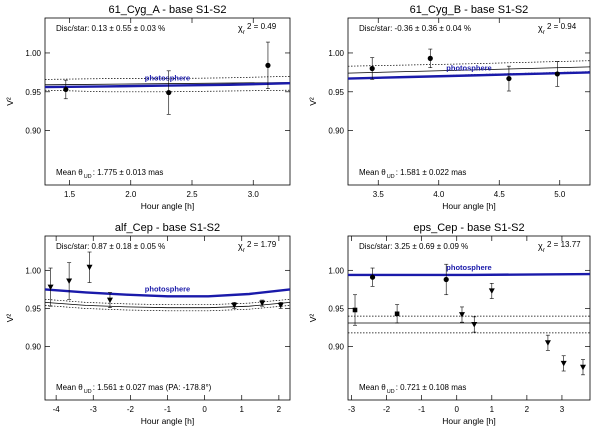 This screenshot has width=600, height=430. I want to click on x-tick-label: 4.5, so click(500, 194).